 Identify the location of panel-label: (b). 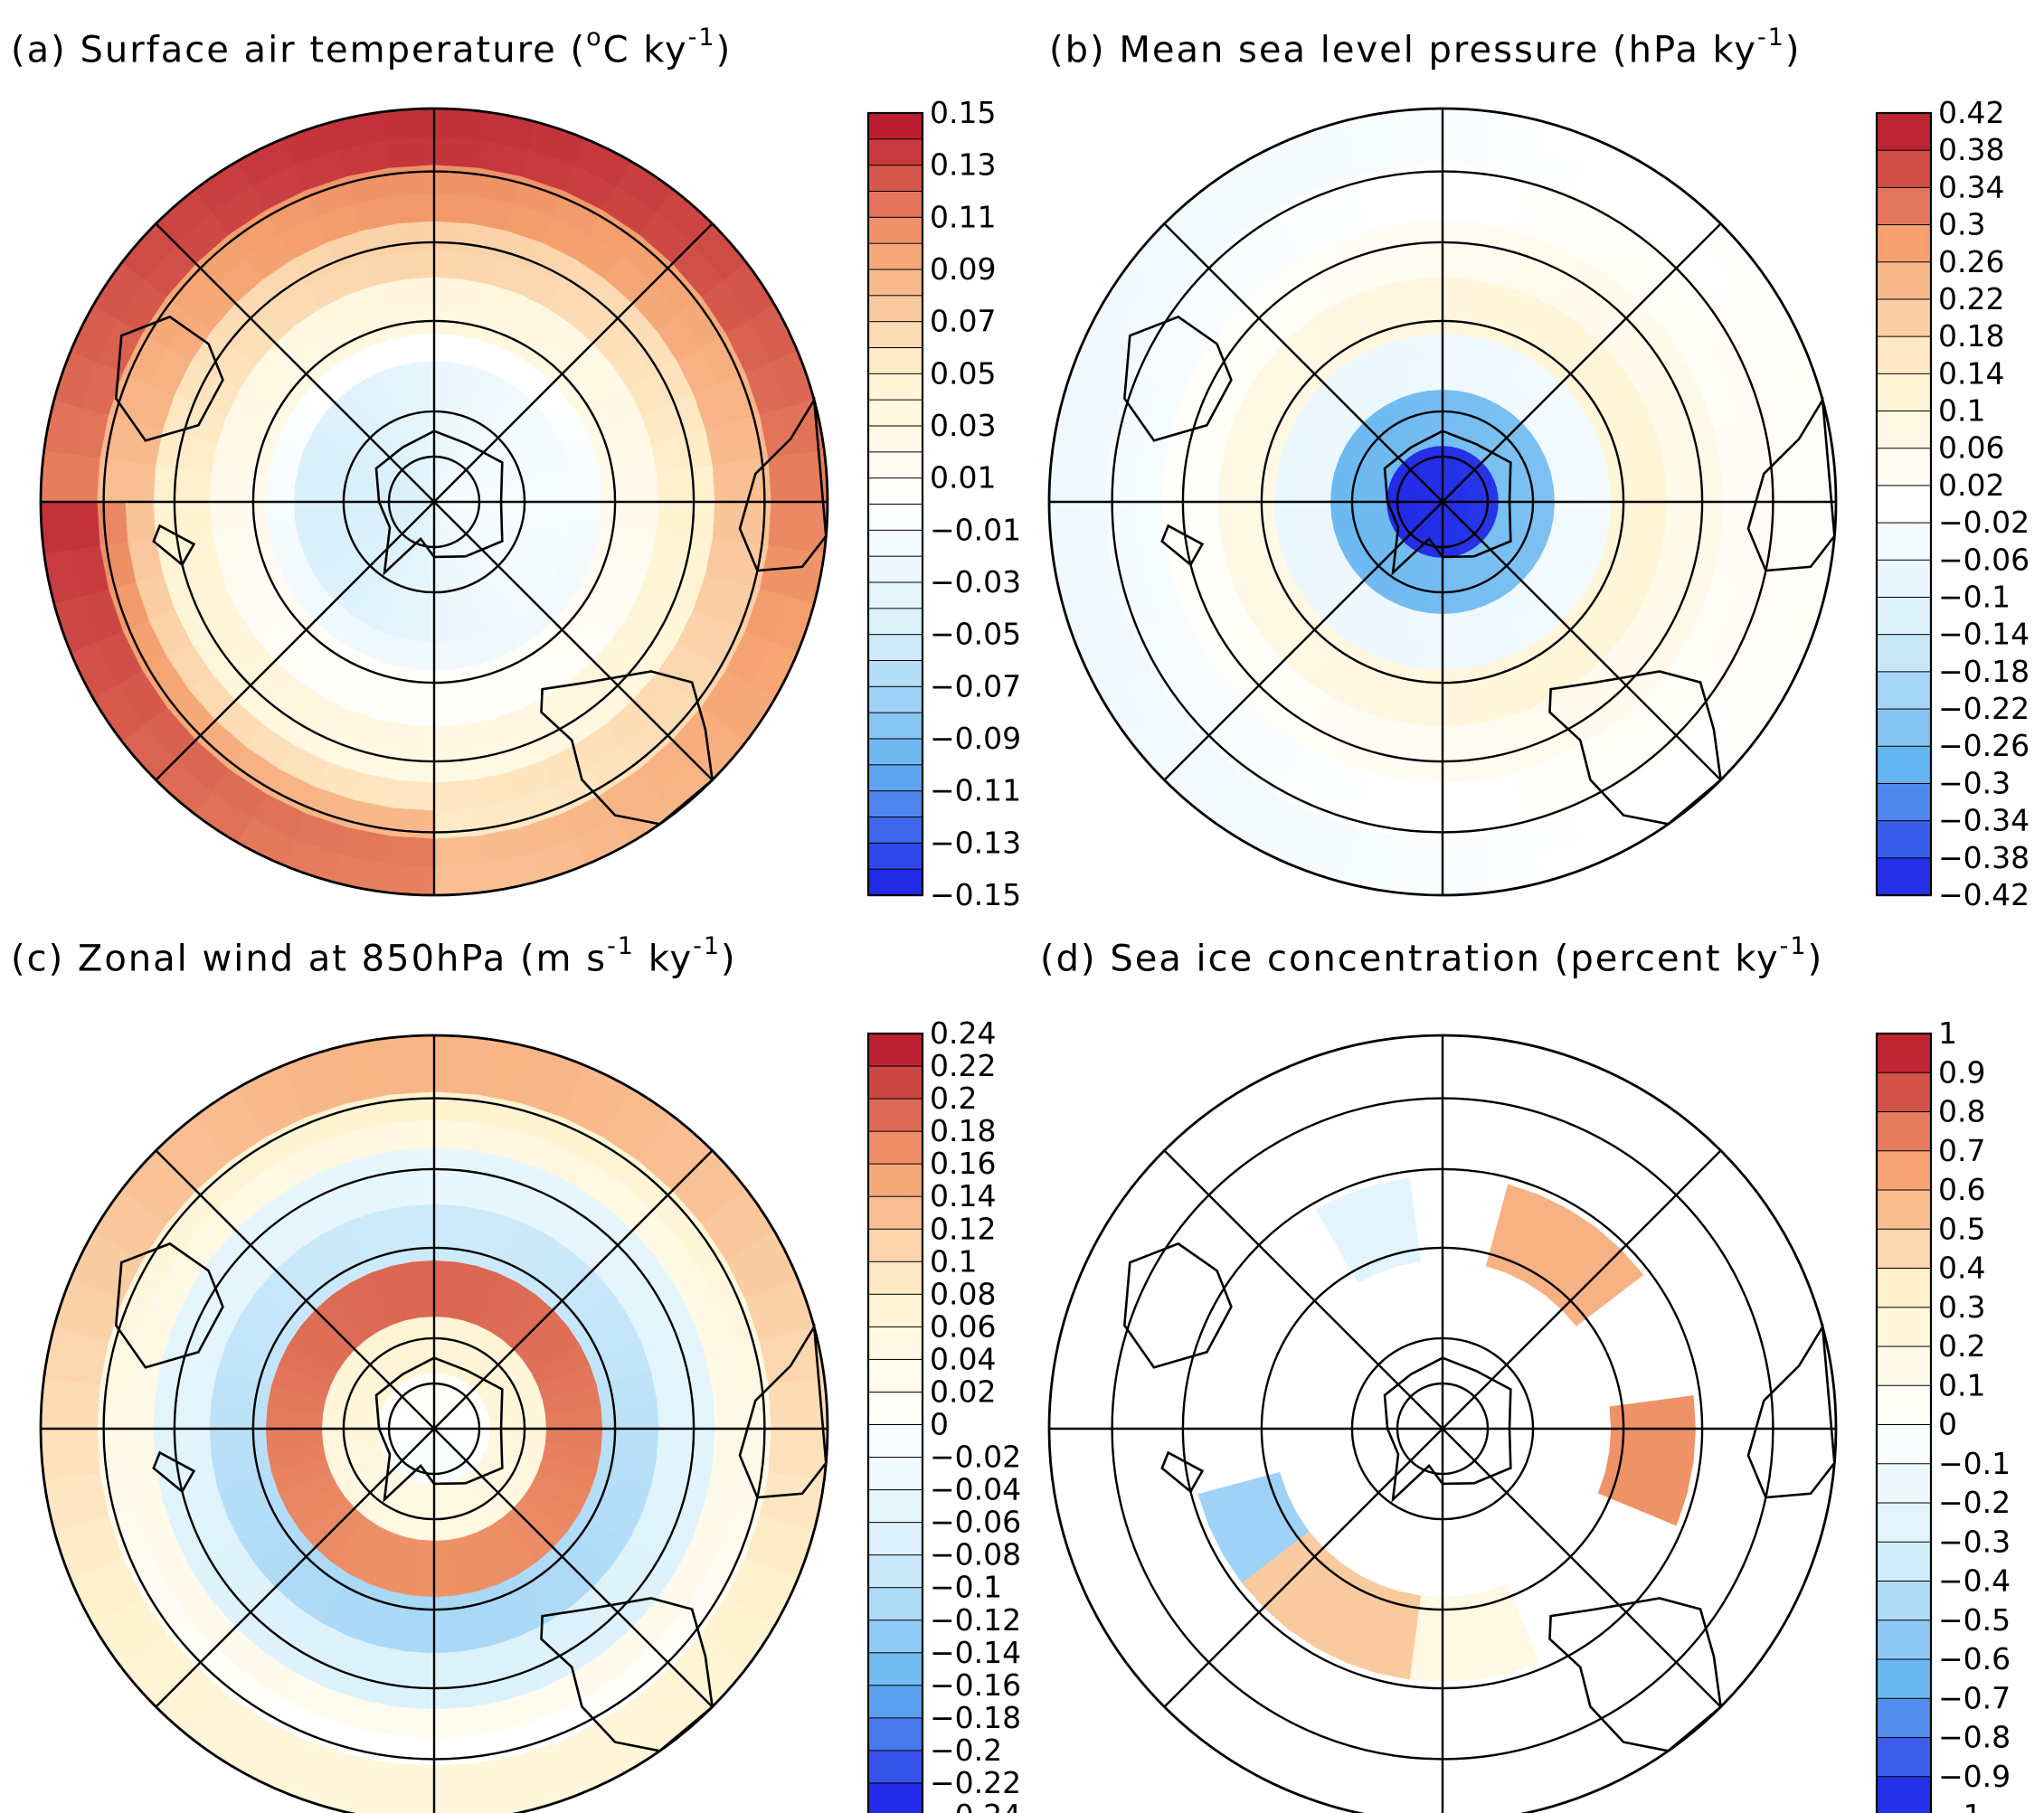
(1078, 50).